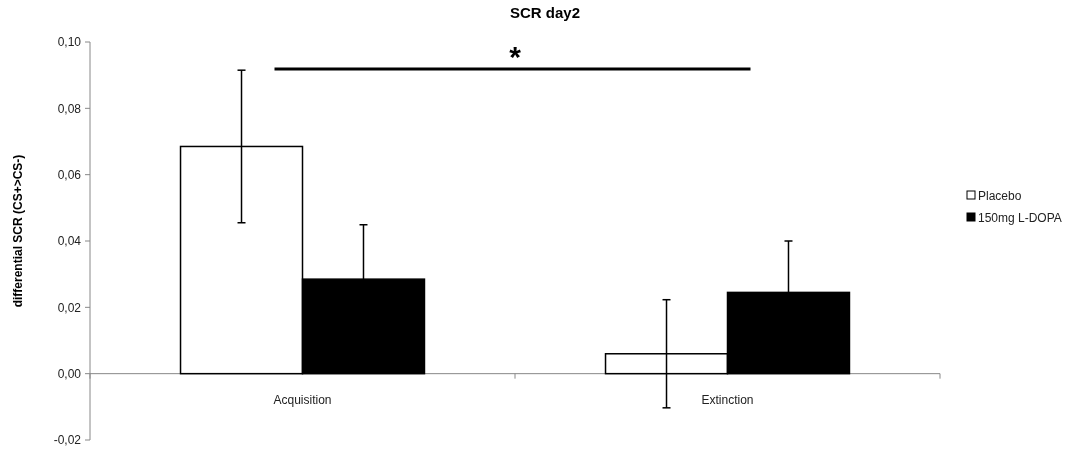  Describe the element at coordinates (69, 42) in the screenshot. I see `y-tick-label: 0,10` at that location.